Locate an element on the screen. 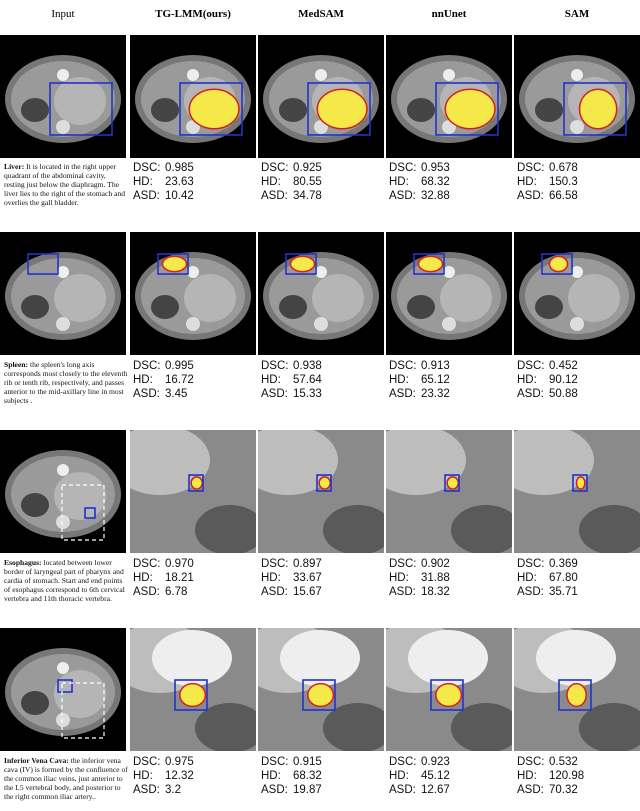 The width and height of the screenshot is (640, 811). organ-name: Spleen: is located at coordinates (16, 364).